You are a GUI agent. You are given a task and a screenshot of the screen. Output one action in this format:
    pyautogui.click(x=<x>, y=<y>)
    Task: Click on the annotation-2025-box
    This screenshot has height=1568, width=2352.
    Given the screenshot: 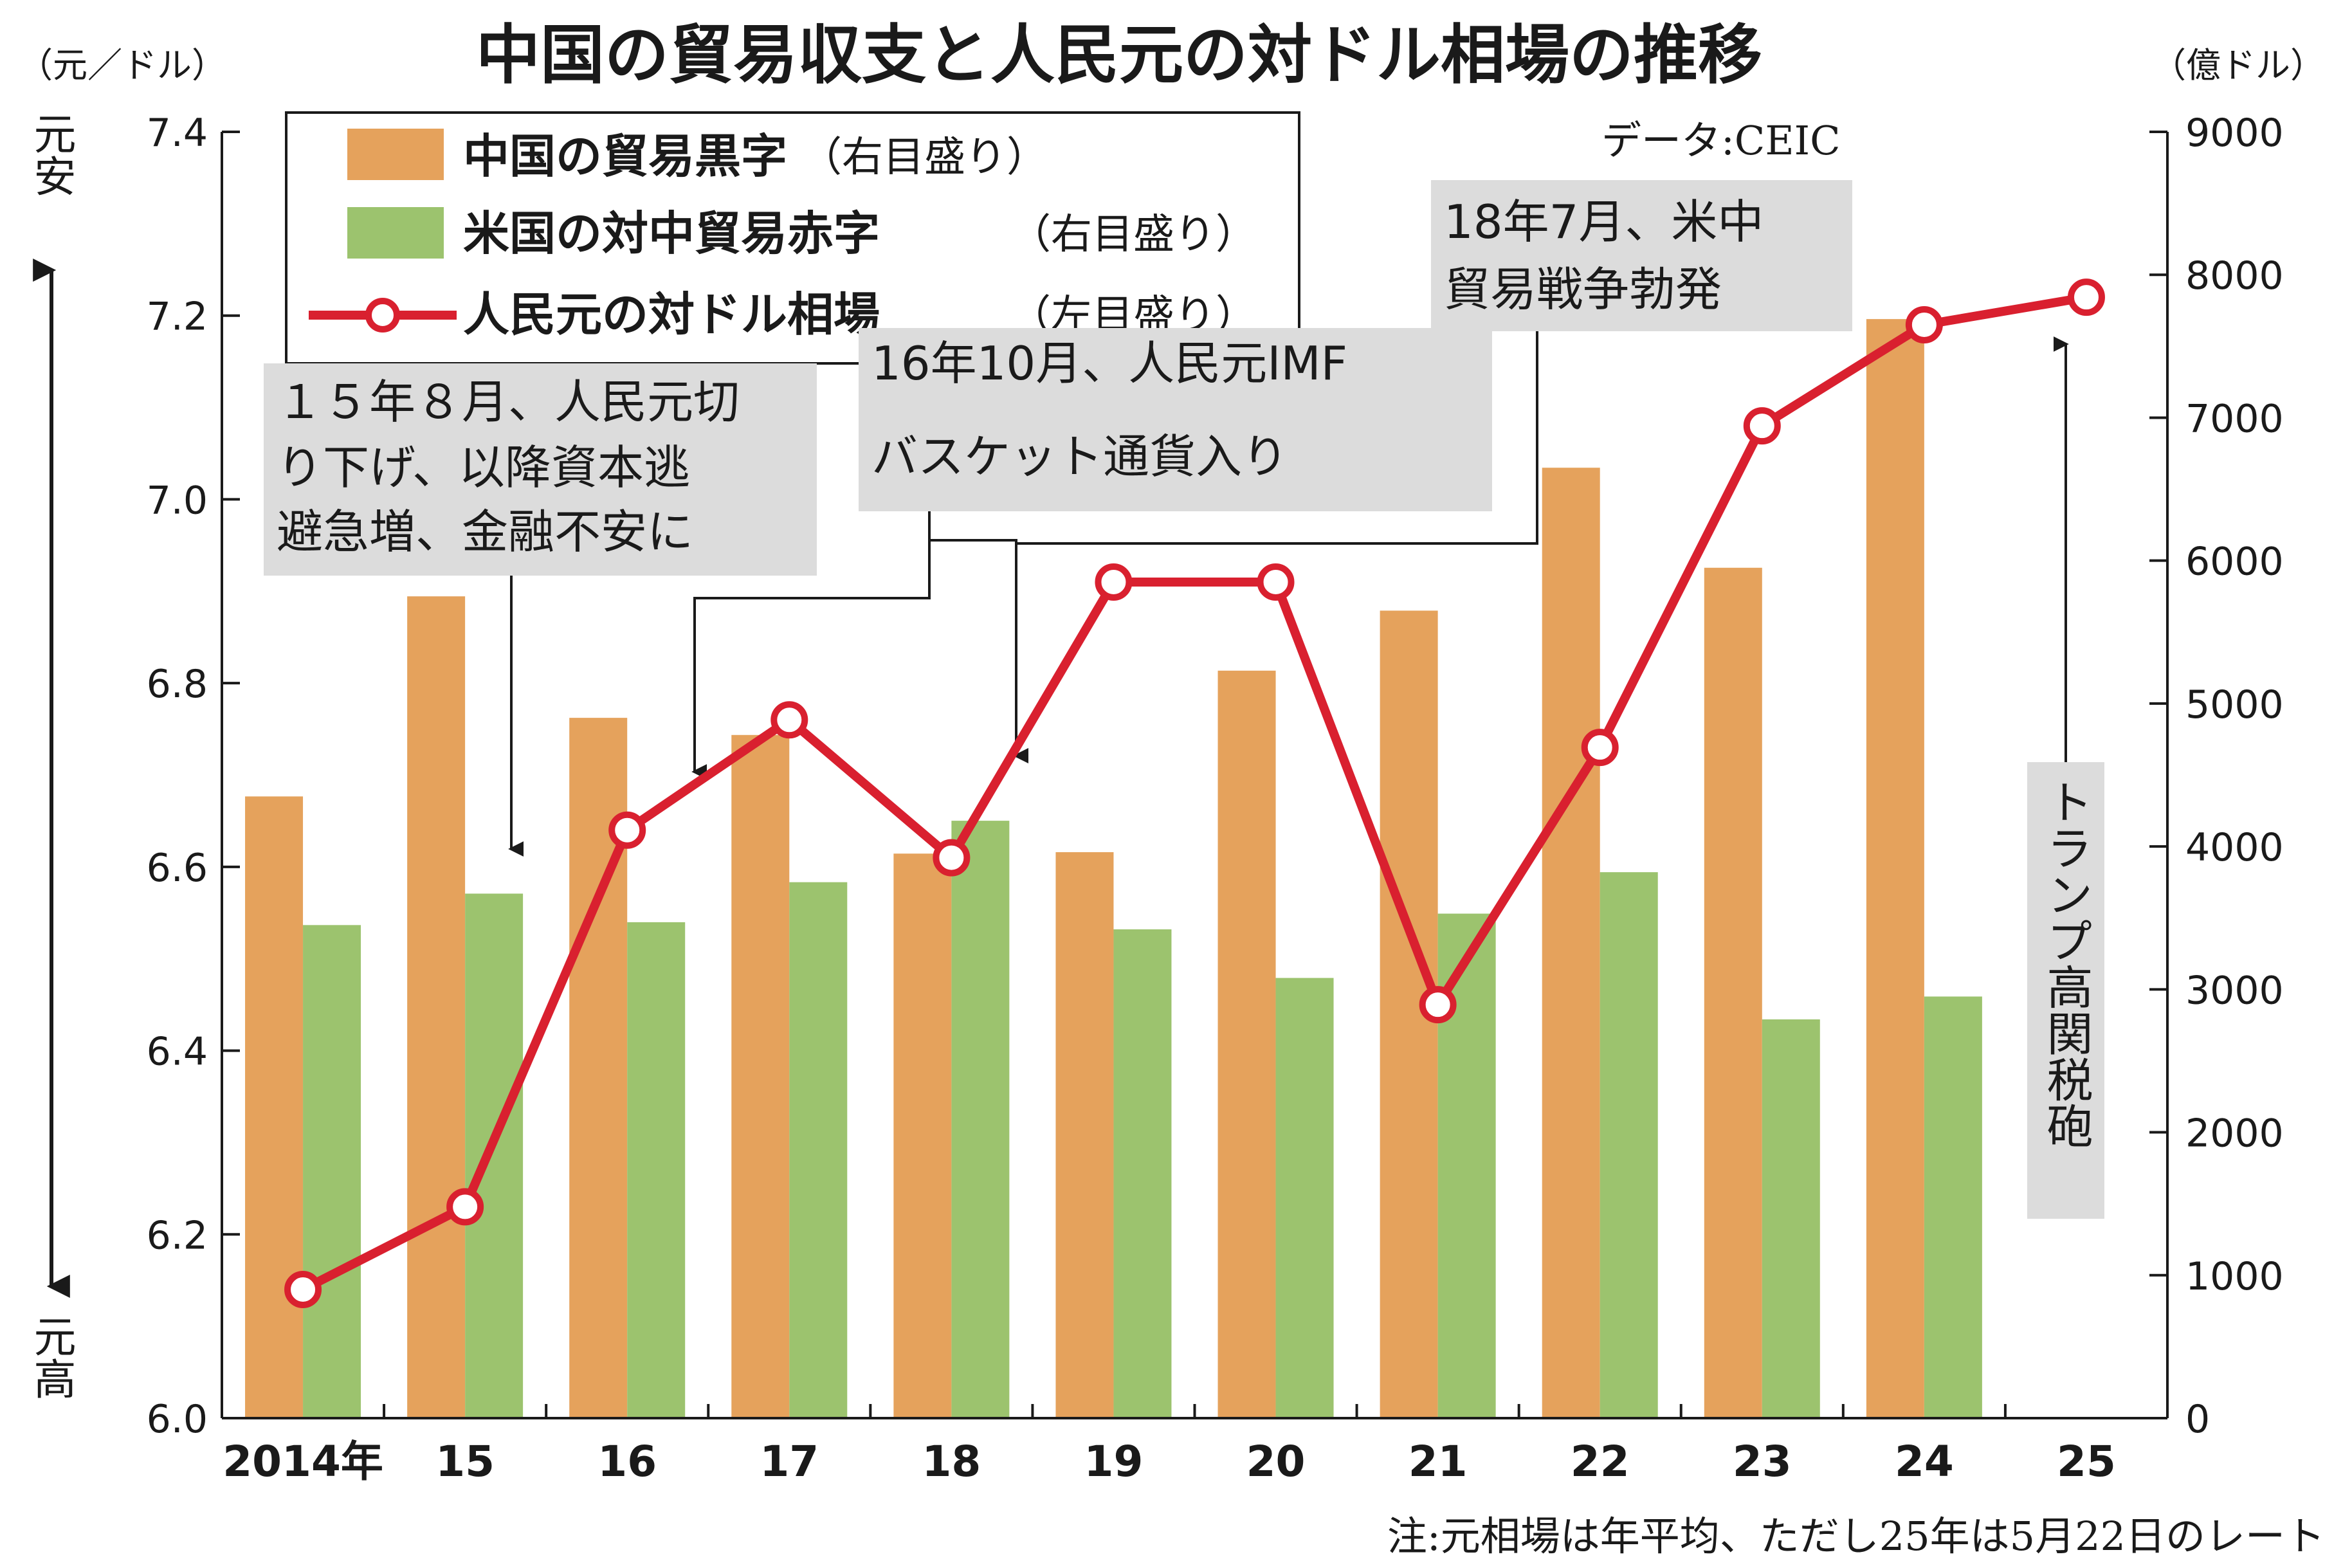 What is the action you would take?
    pyautogui.click(x=2065, y=991)
    